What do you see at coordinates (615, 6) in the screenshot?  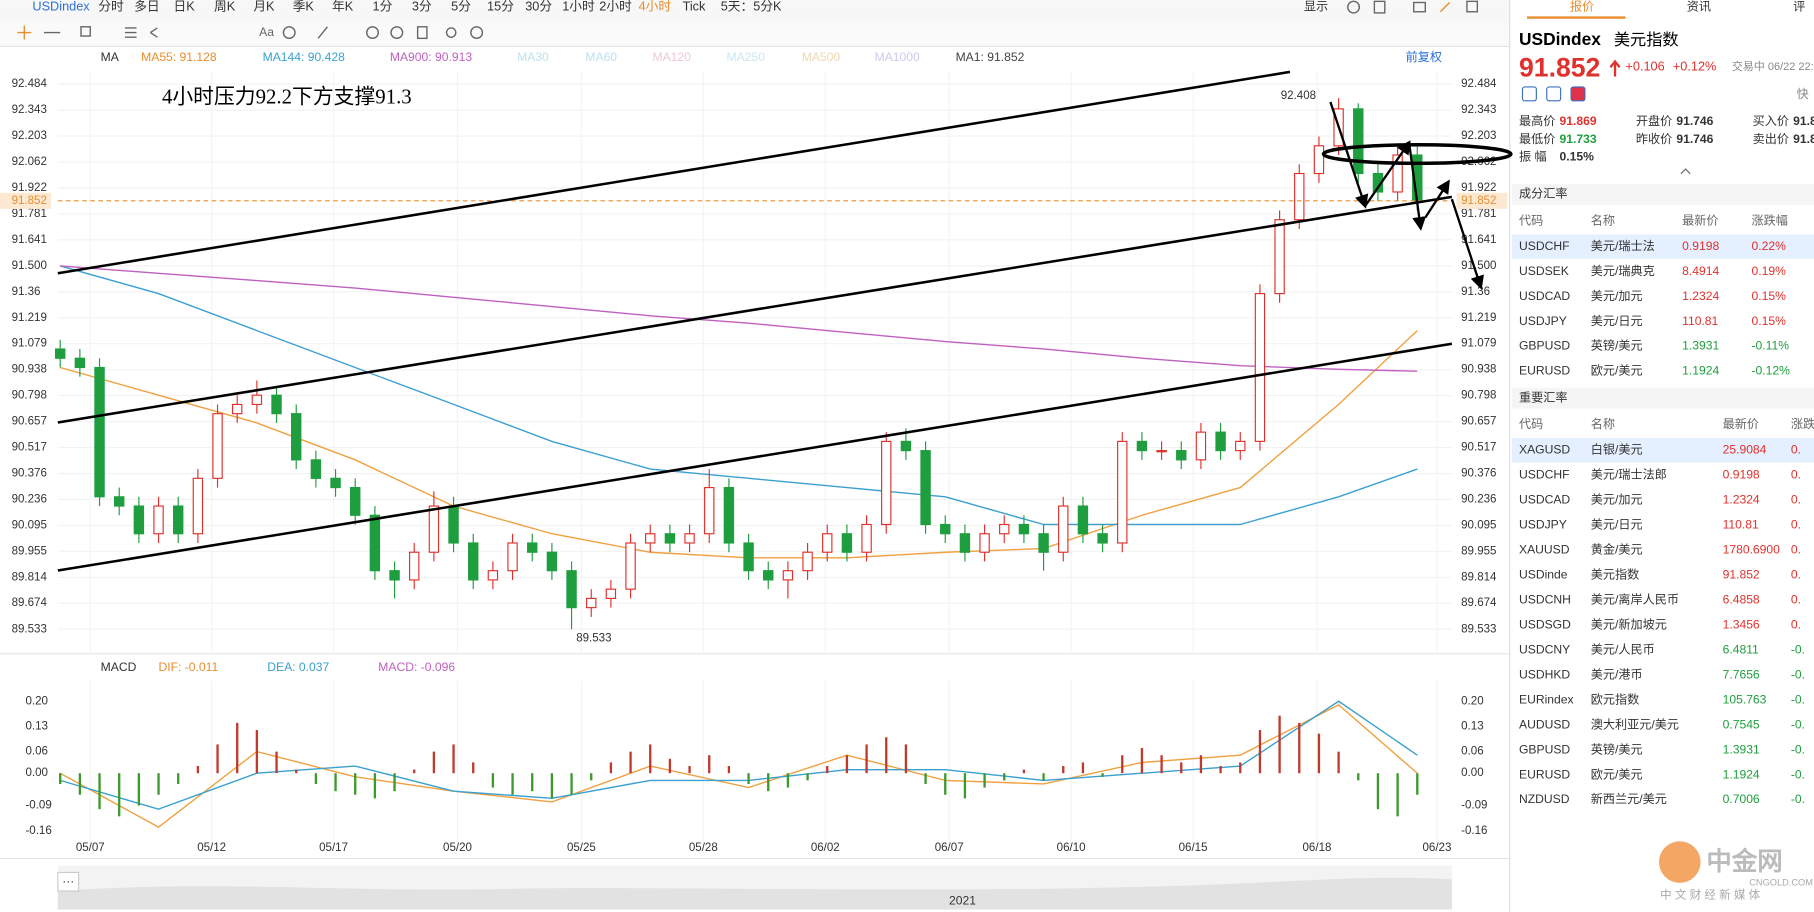 I see `period-tab: 2小时` at bounding box center [615, 6].